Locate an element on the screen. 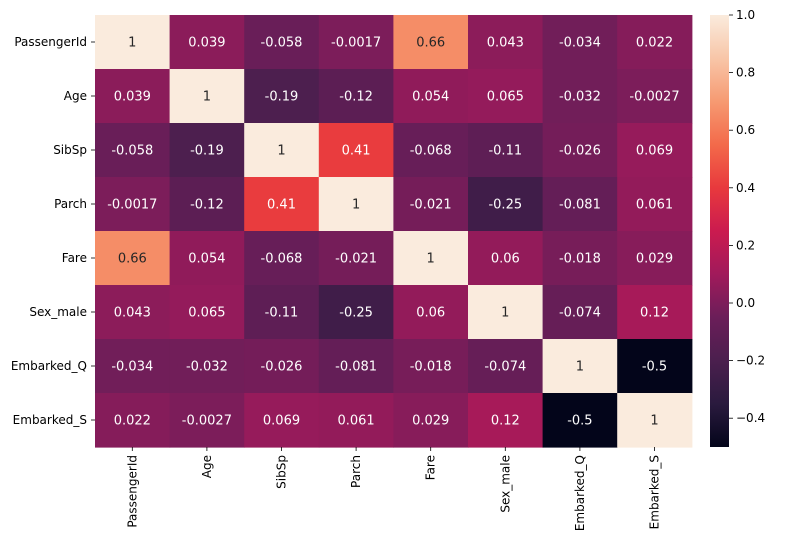 The image size is (787, 543). cell-value-label: 0.065 is located at coordinates (505, 97).